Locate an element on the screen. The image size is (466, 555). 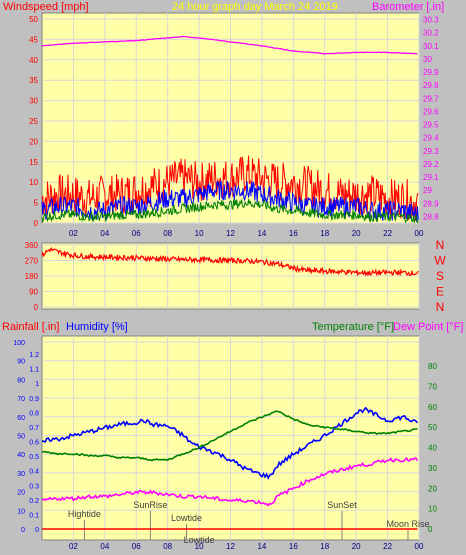
barometer-tick: 29.3 is located at coordinates (431, 151).